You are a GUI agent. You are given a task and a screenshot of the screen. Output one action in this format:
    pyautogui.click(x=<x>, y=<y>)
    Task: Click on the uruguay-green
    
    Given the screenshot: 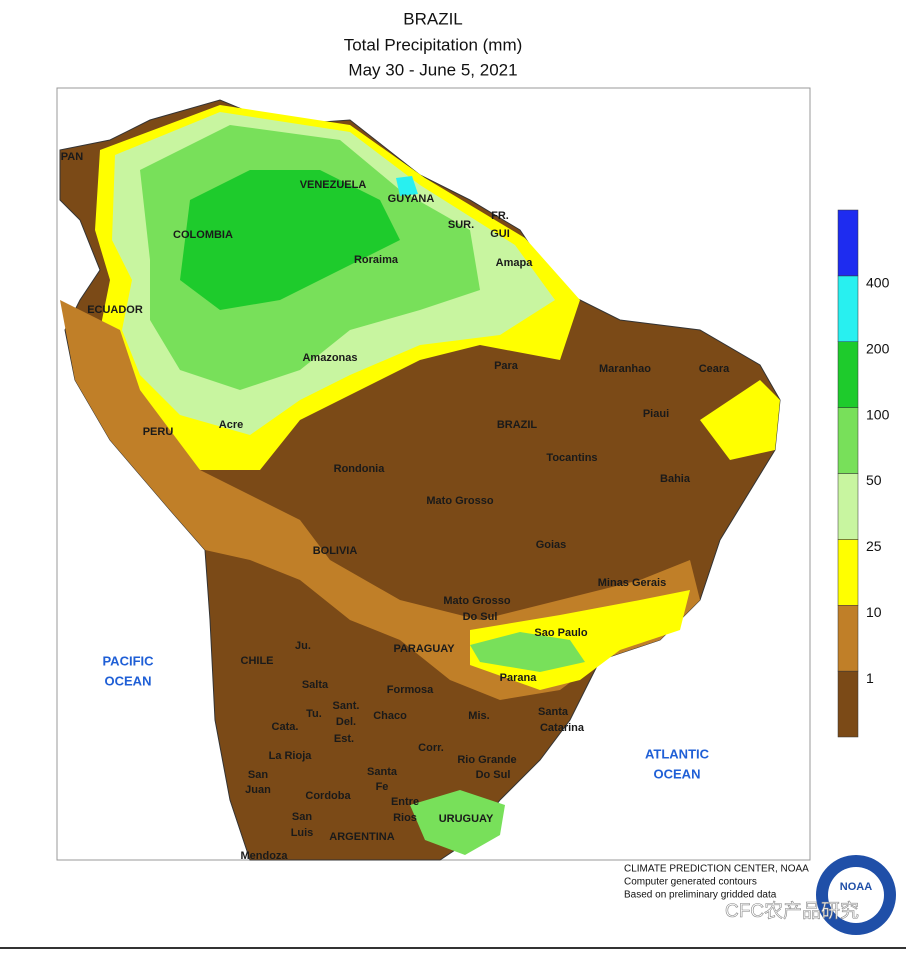 What is the action you would take?
    pyautogui.click(x=457, y=822)
    